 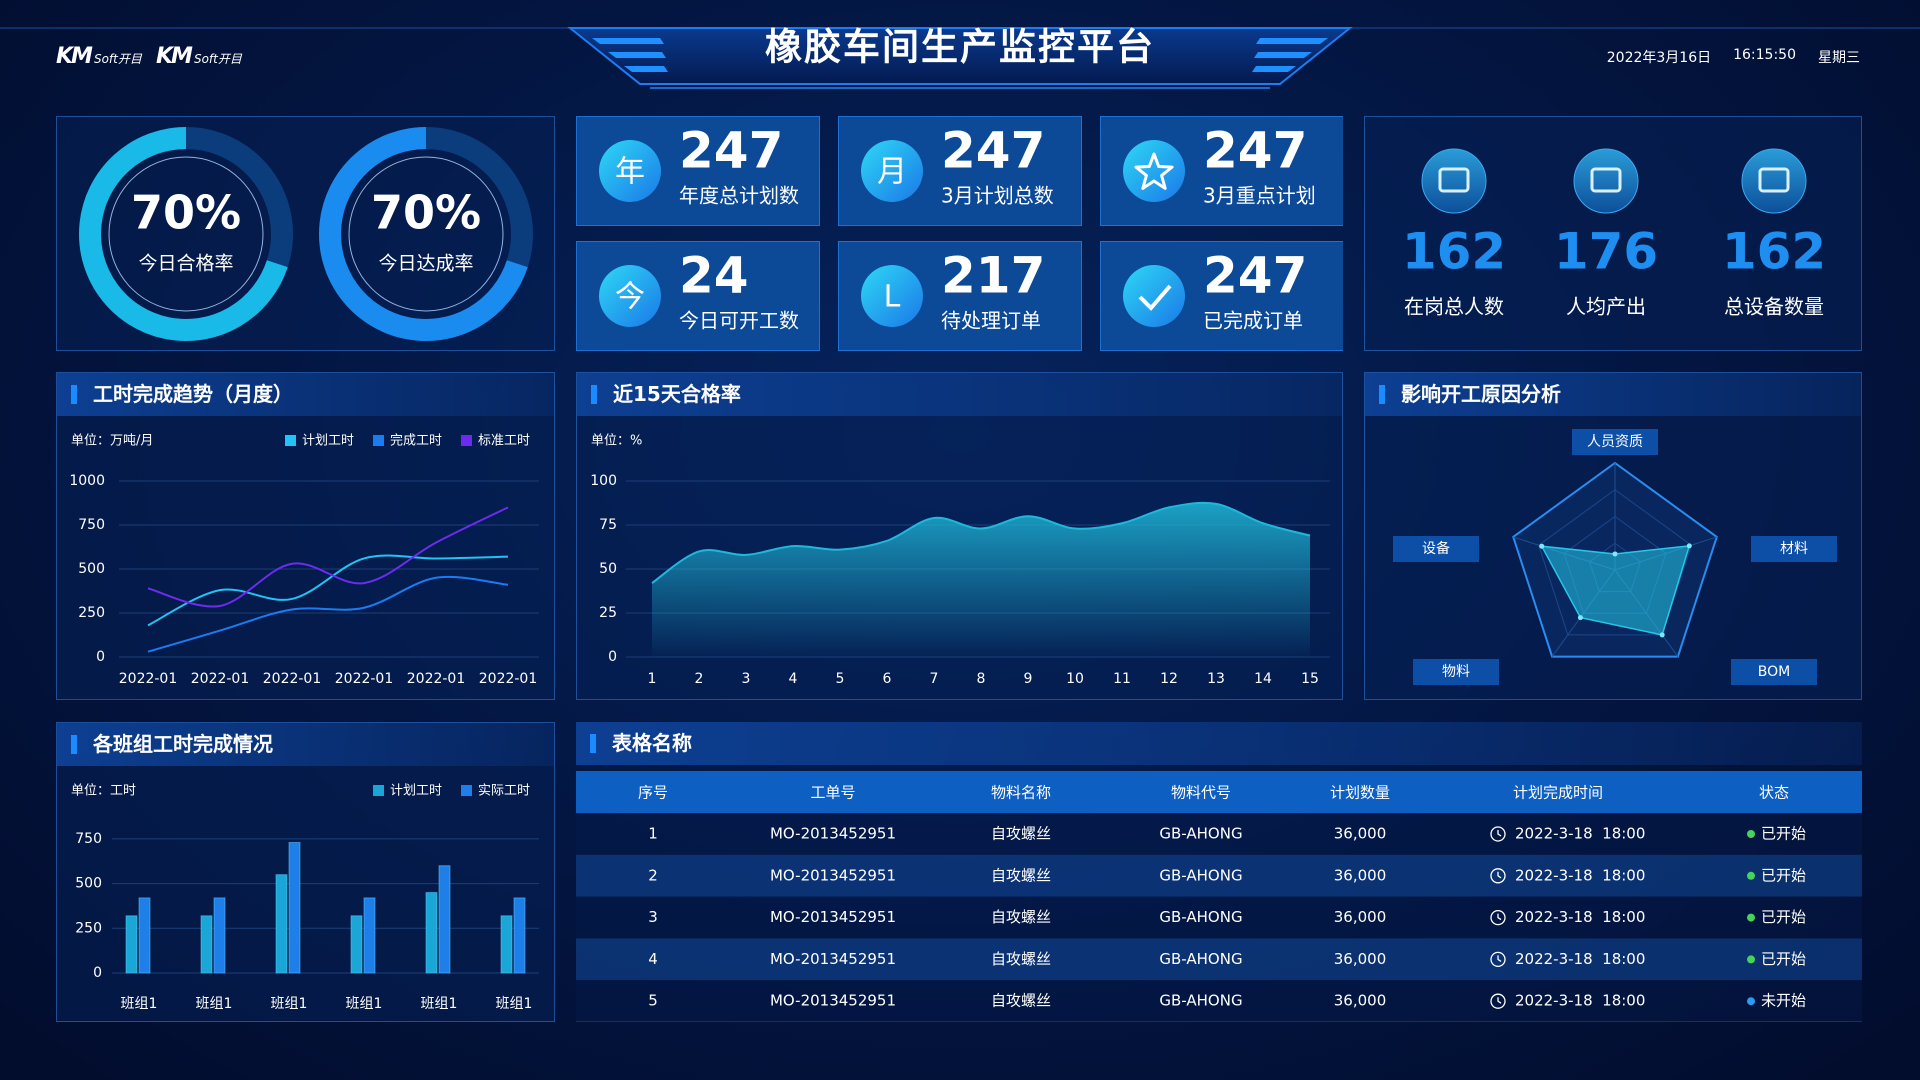 I want to click on unit-label: 单位：%, so click(x=616, y=441).